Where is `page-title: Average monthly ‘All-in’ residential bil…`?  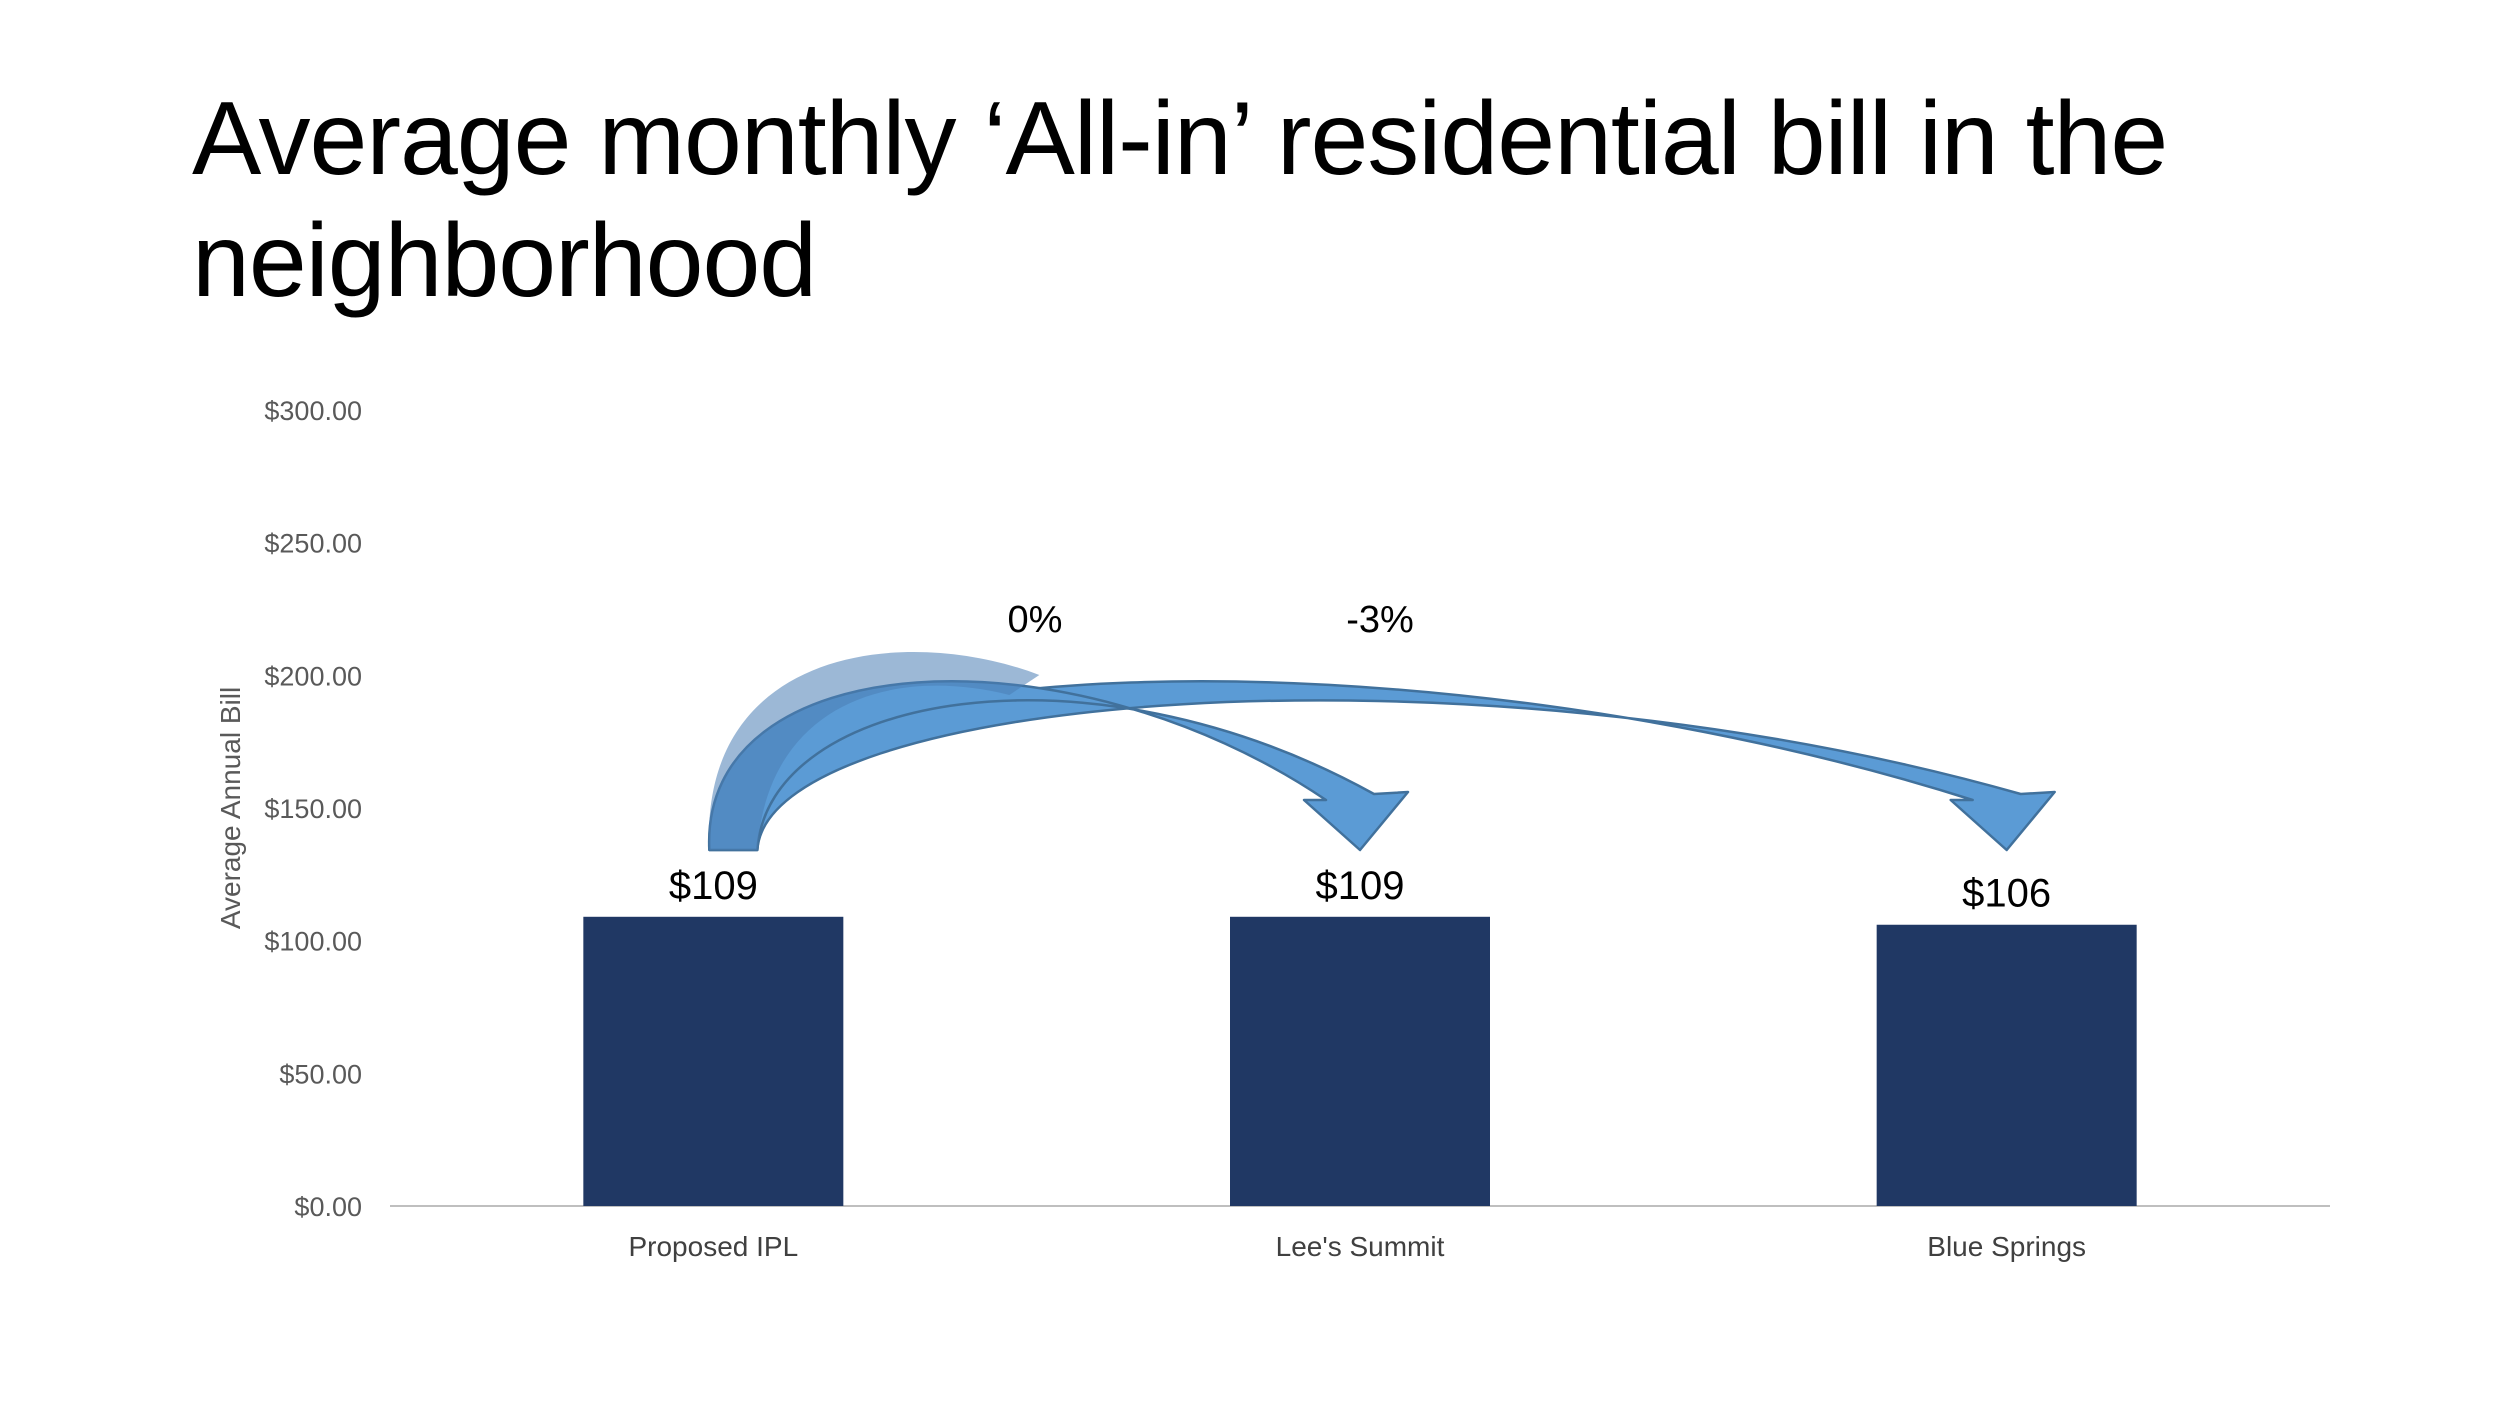
page-title: Average monthly ‘All-in’ residential bil… is located at coordinates (1180, 200).